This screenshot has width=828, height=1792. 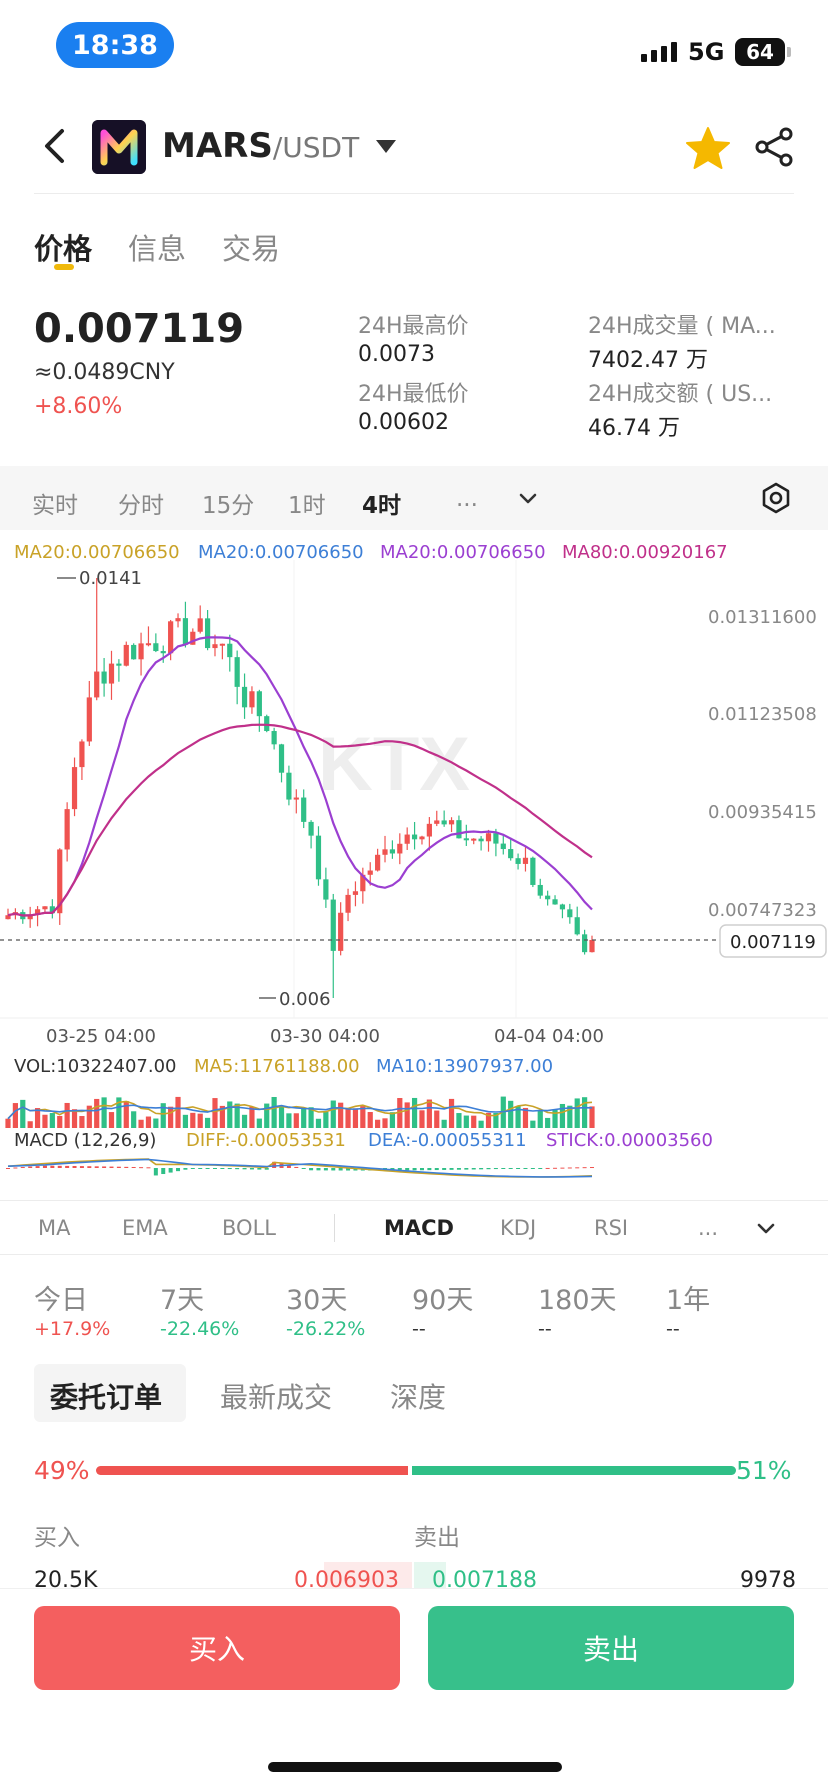 What do you see at coordinates (611, 1648) in the screenshot?
I see `sell-button: 卖出` at bounding box center [611, 1648].